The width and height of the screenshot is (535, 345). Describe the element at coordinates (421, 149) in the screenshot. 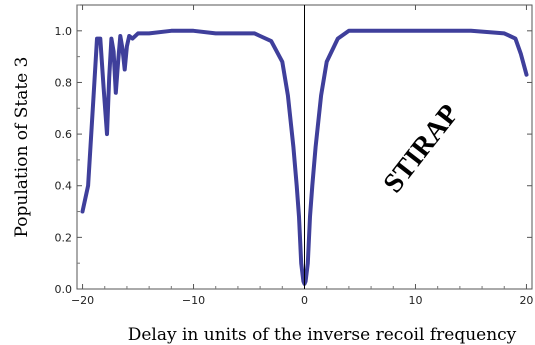

I see `annotation-stirap: STIRAP` at that location.